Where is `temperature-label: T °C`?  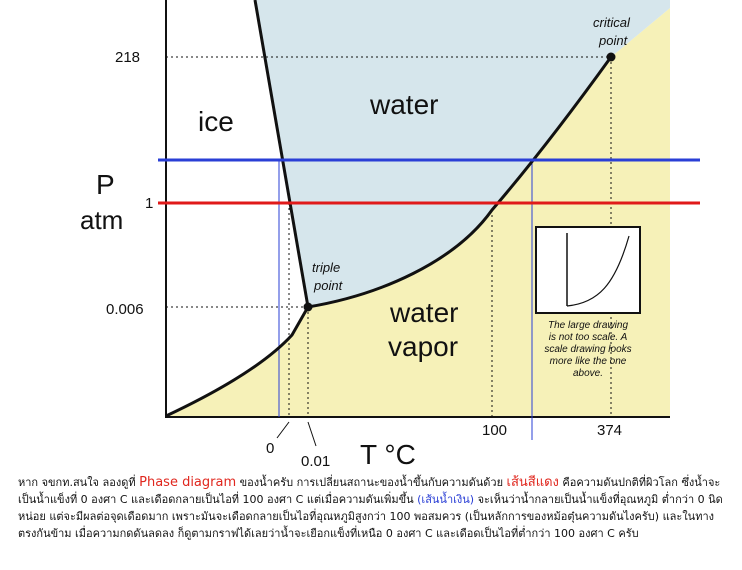
temperature-label: T °C is located at coordinates (388, 454).